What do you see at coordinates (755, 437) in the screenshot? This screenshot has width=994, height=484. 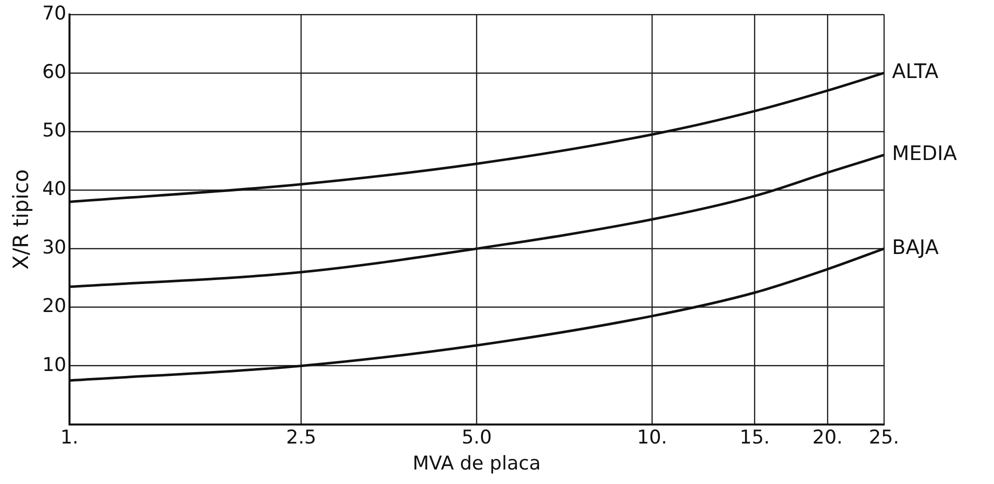 I see `x-tick-label: 15.` at bounding box center [755, 437].